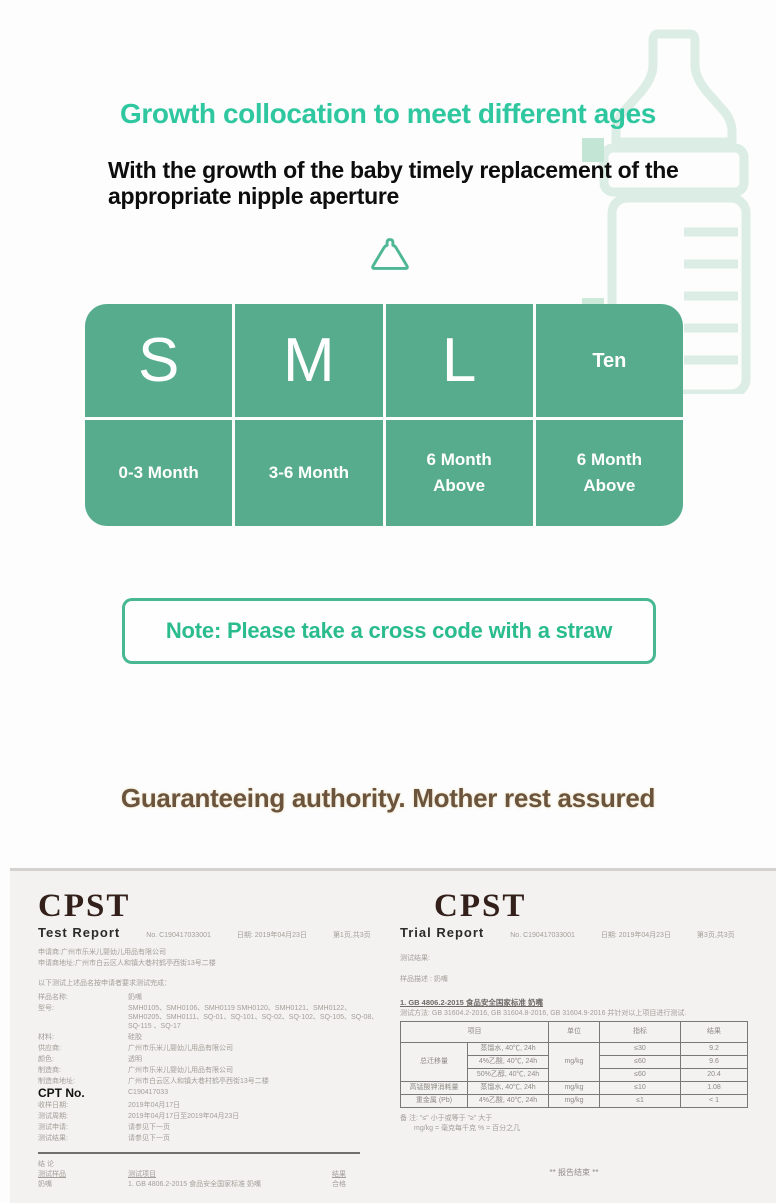 This screenshot has height=1203, width=776. I want to click on conclusion-cell: 奶嘴, so click(45, 1184).